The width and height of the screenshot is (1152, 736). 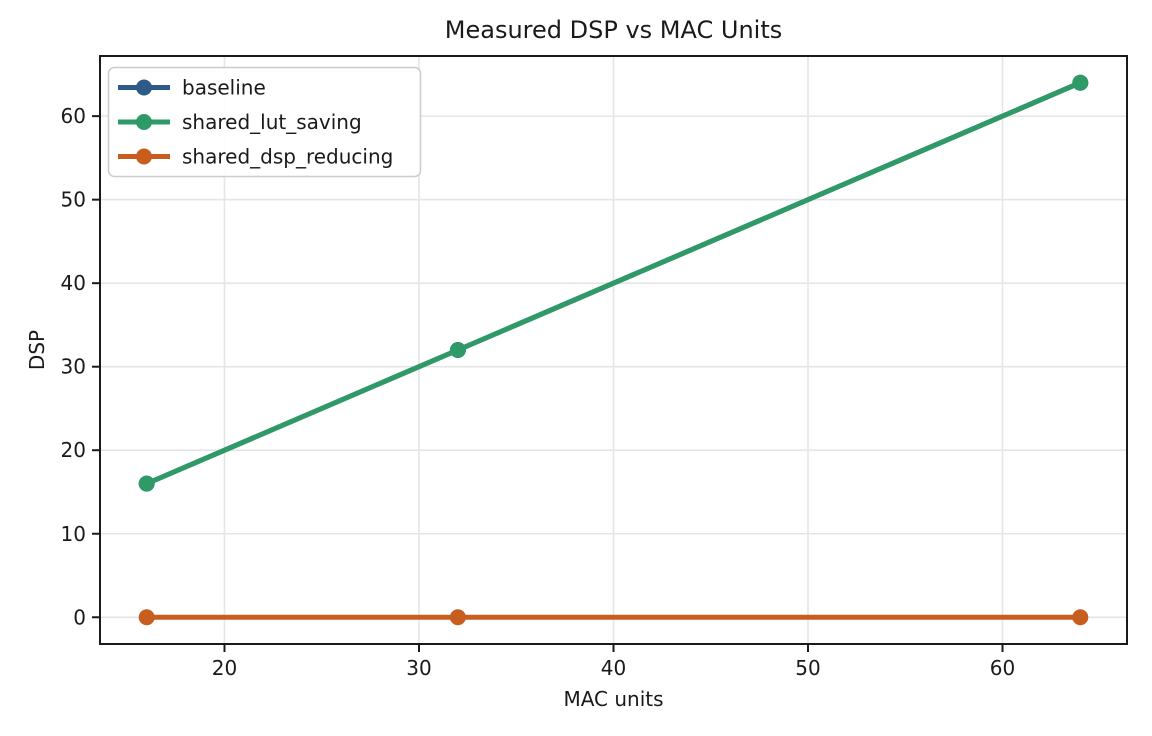 What do you see at coordinates (613, 30) in the screenshot?
I see `chart-title: Measured DSP vs MAC Units` at bounding box center [613, 30].